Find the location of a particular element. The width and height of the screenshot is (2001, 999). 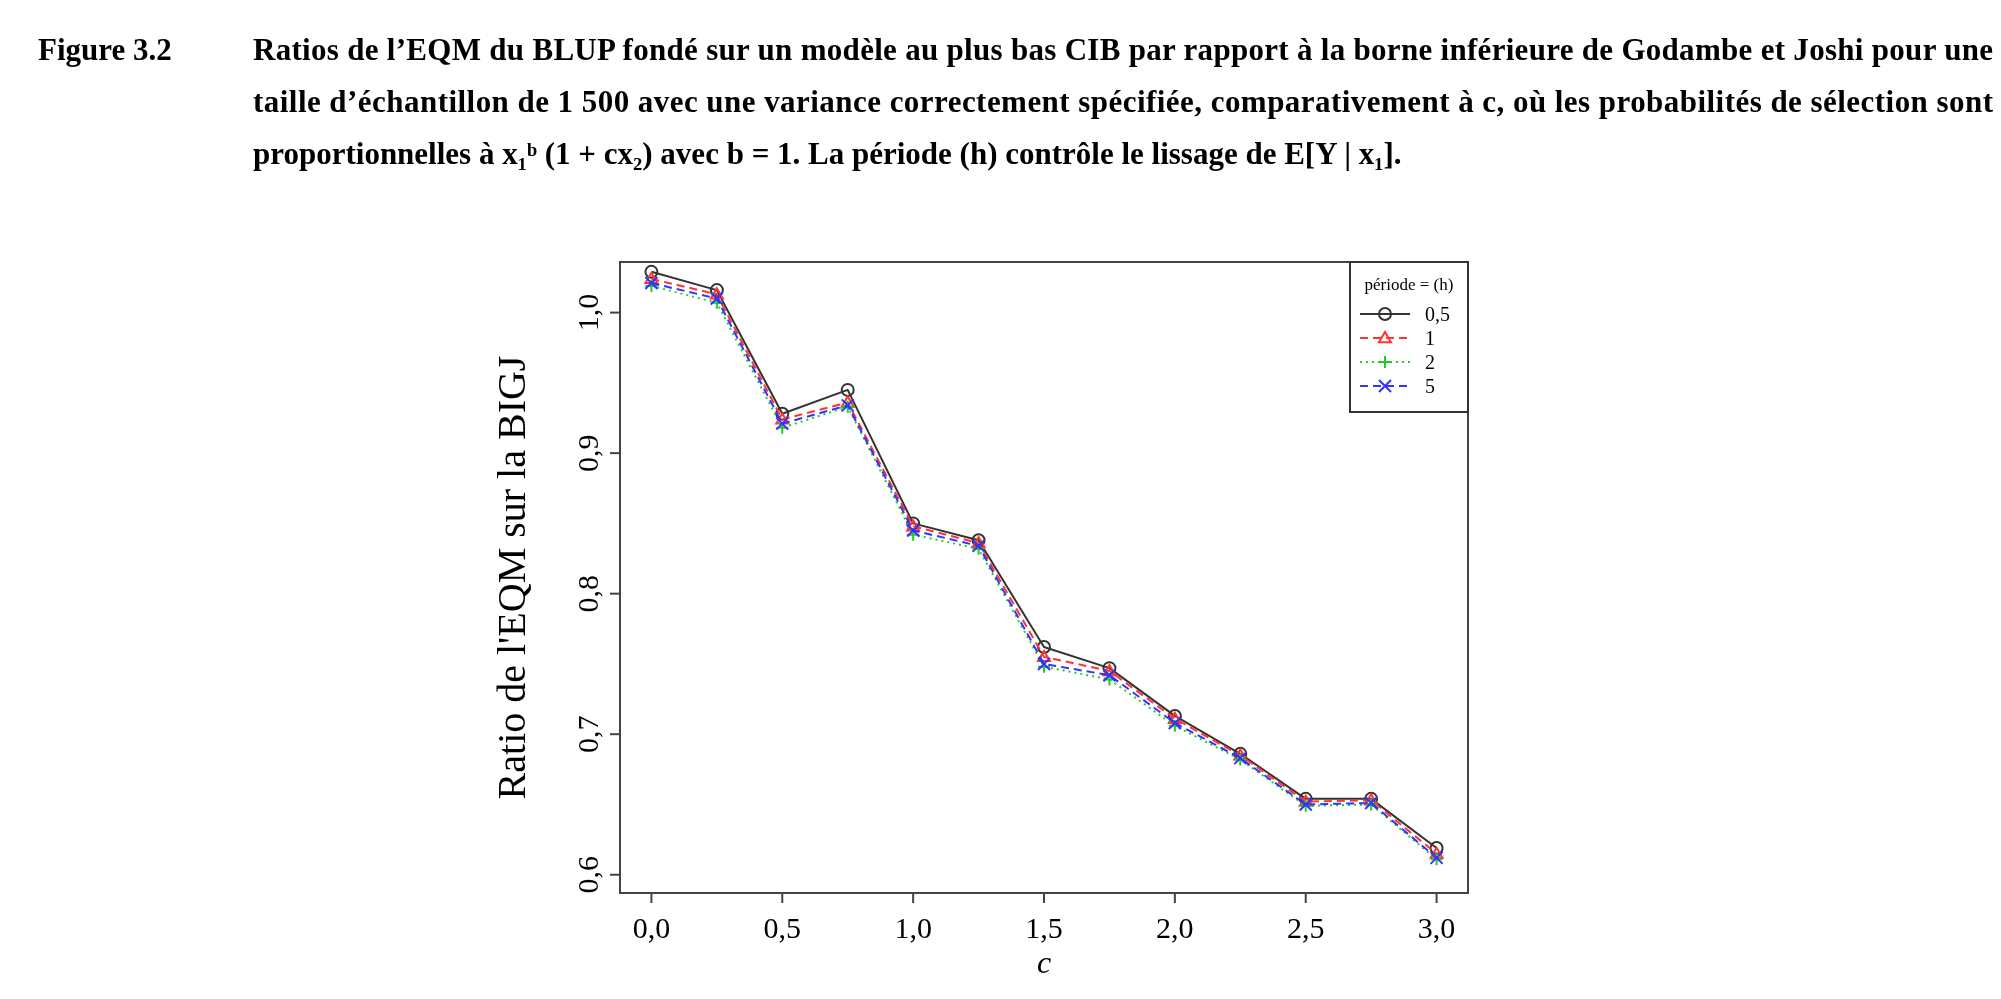

y-axis-title: Ratio de l'EQM sur la BIGJ is located at coordinates (511, 577).